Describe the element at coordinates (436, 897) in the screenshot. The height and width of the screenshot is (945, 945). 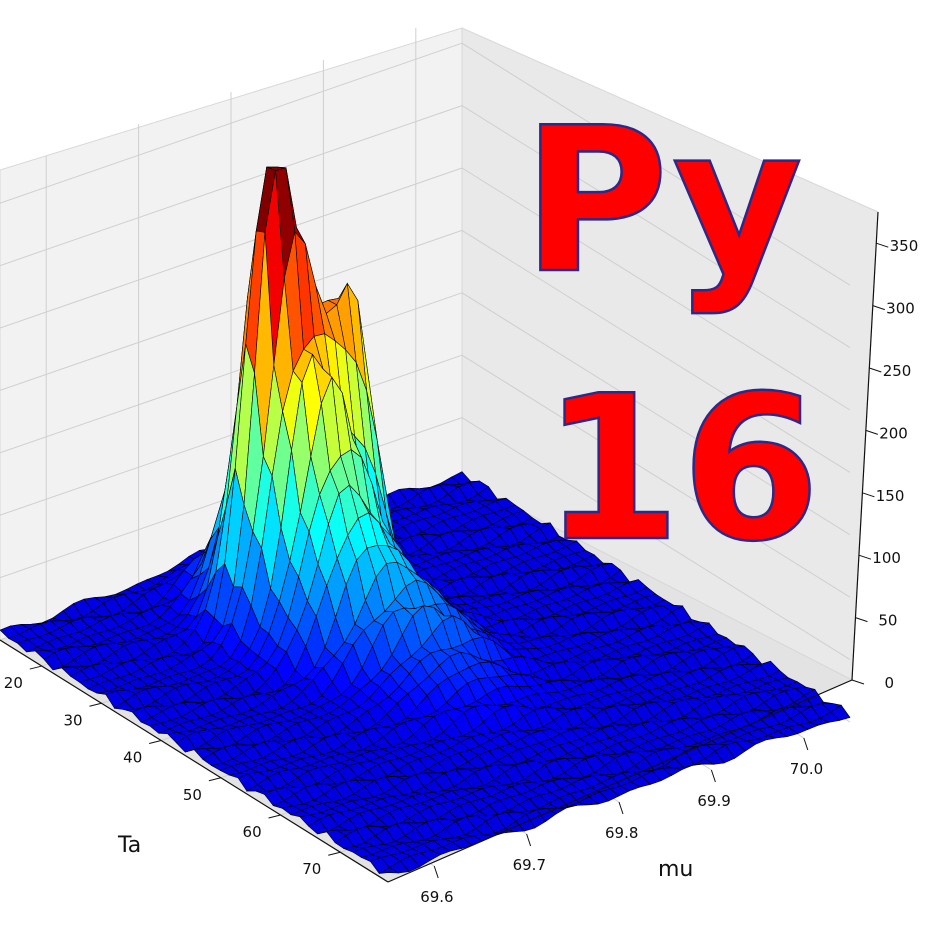
I see `y-tick-label: 69.6` at that location.